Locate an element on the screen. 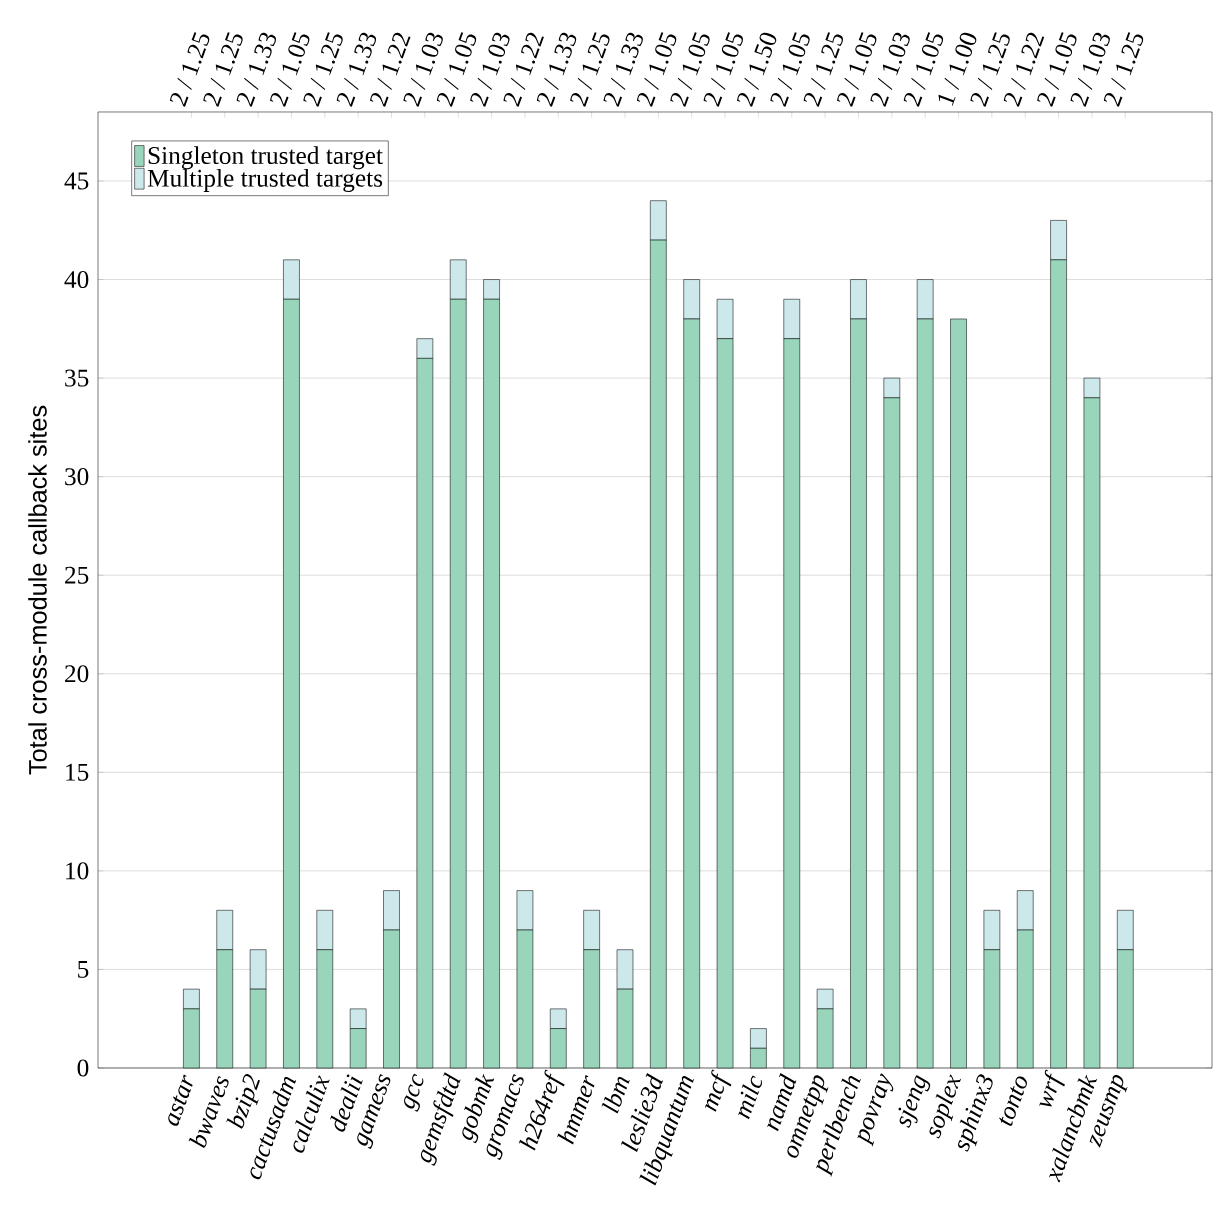 The height and width of the screenshot is (1205, 1231). x-tick-label: milc is located at coordinates (750, 1097).